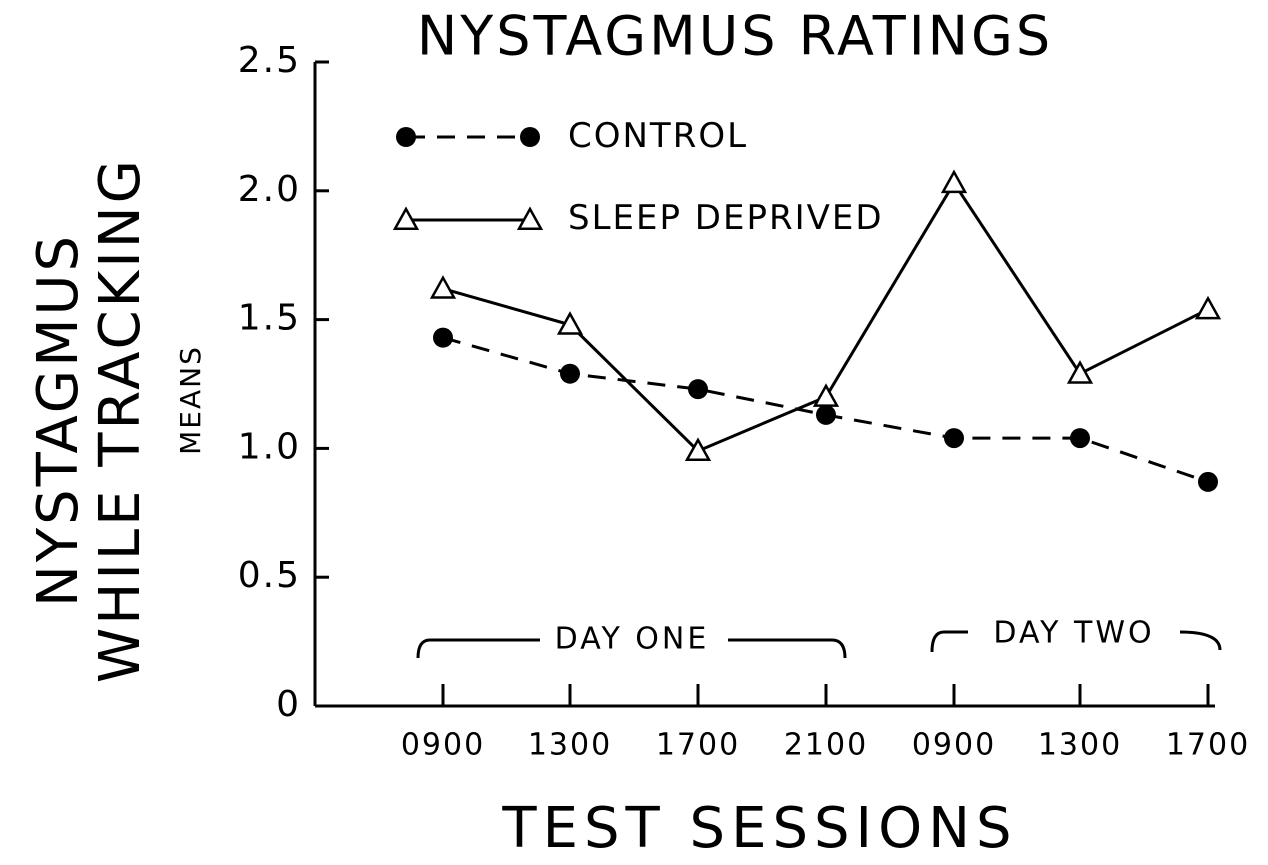  Describe the element at coordinates (826, 745) in the screenshot. I see `x-tick-label: 2100` at that location.